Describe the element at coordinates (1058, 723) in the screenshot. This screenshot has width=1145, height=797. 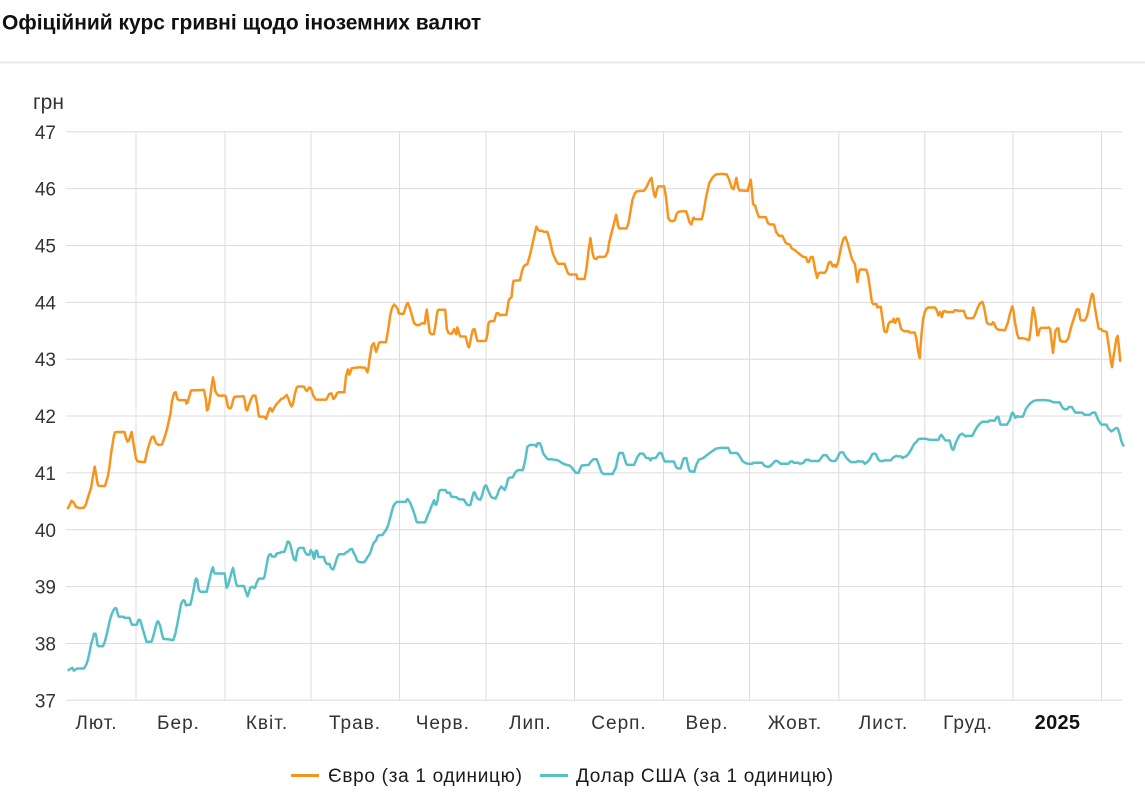
I see `svg-text: 2025` at that location.